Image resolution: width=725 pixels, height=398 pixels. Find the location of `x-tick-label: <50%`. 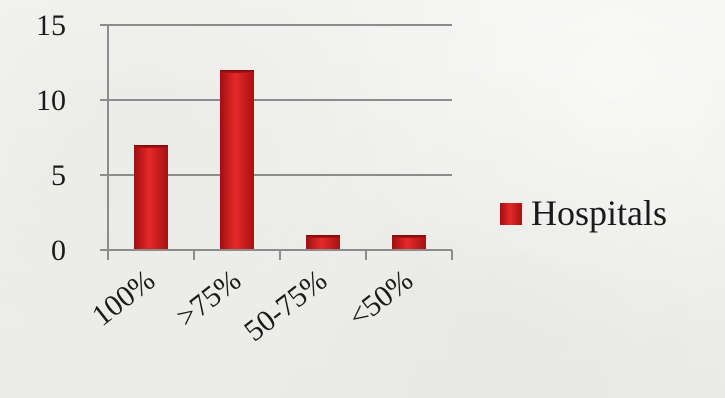

x-tick-label: <50% is located at coordinates (380, 299).